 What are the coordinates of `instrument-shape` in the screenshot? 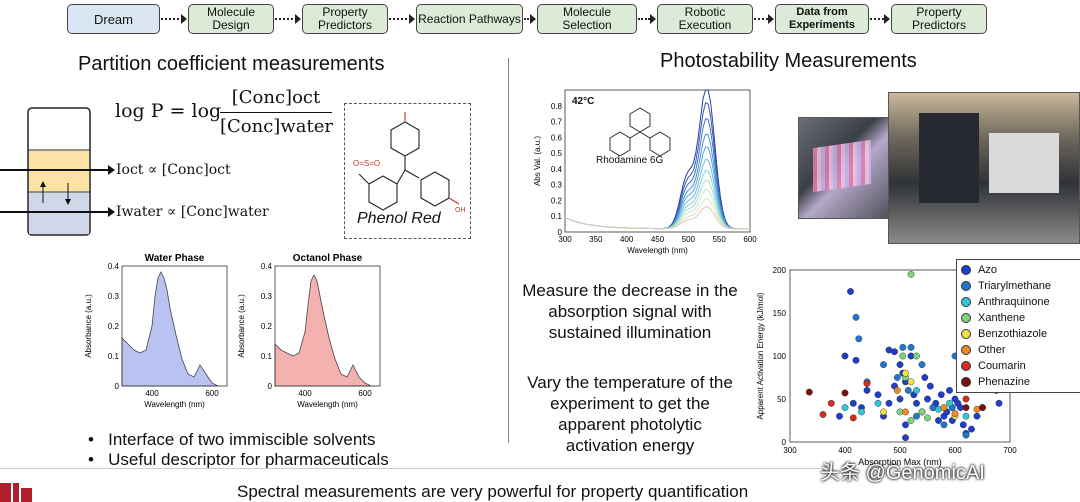 It's located at (1024, 163).